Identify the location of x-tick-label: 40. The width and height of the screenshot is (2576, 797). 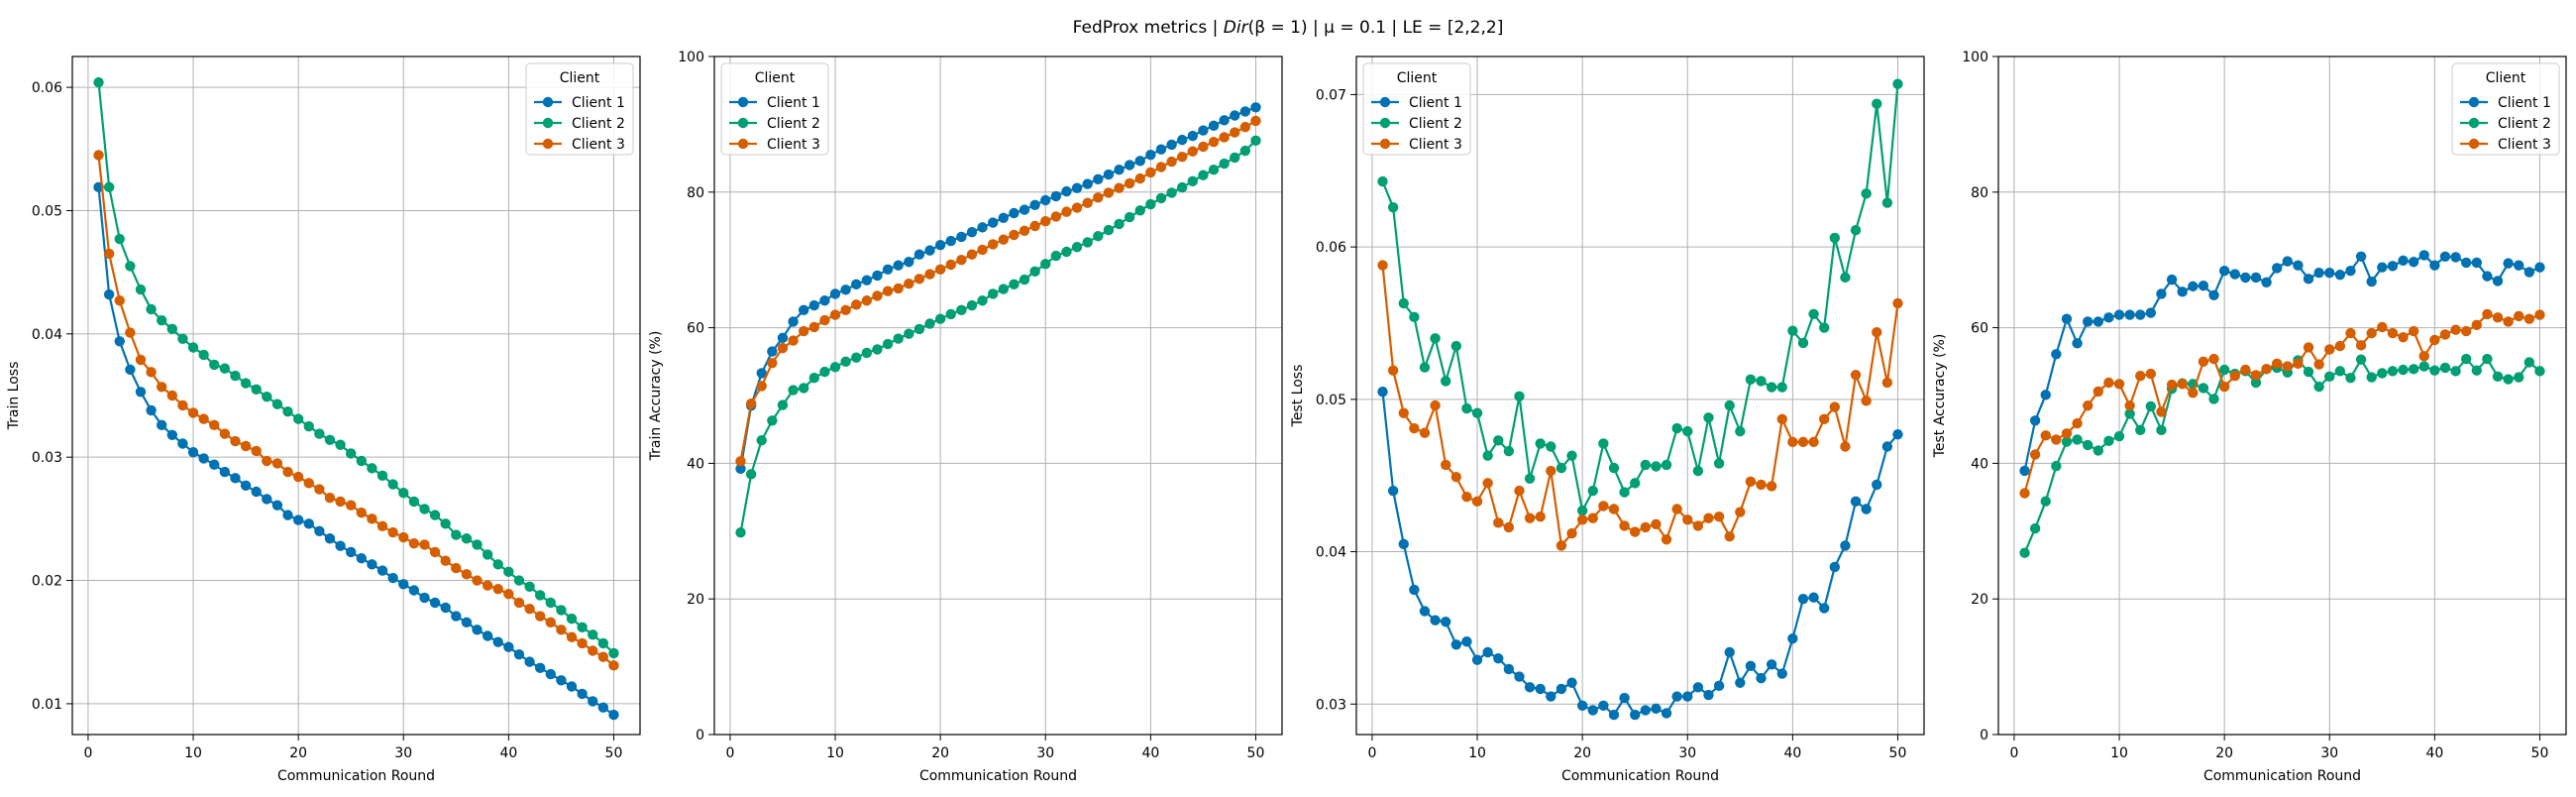
(1792, 753).